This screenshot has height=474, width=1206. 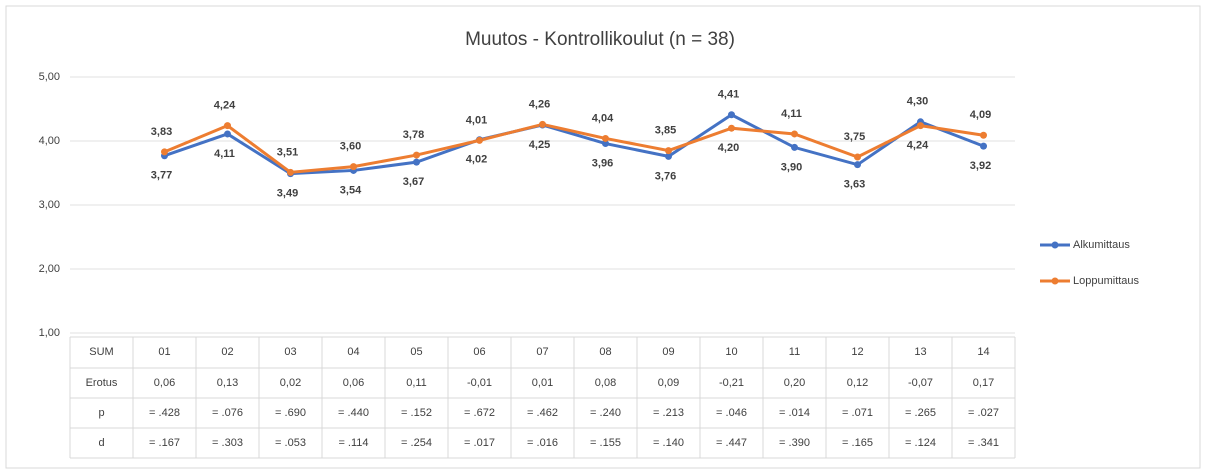 I want to click on data-label: 3,60, so click(x=350, y=147).